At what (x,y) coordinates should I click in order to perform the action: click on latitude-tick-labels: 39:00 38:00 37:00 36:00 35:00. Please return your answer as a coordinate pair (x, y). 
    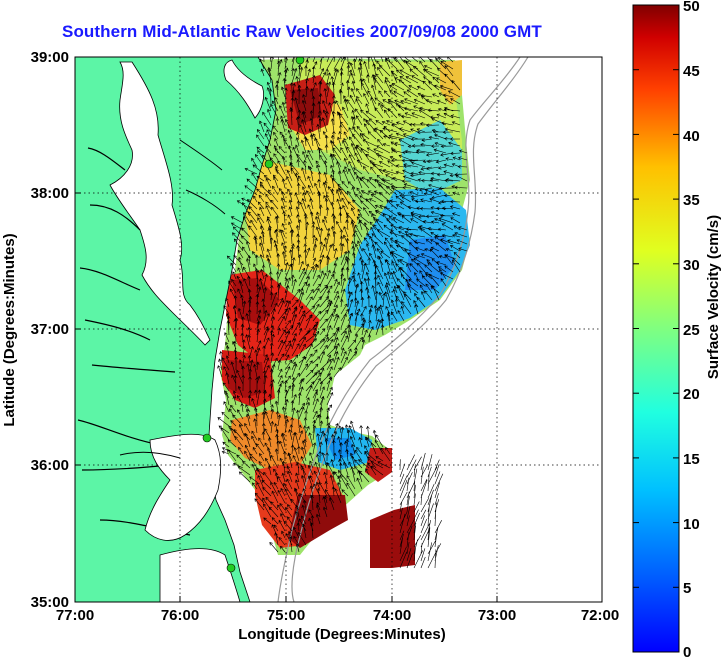
    Looking at the image, I should click on (50, 330).